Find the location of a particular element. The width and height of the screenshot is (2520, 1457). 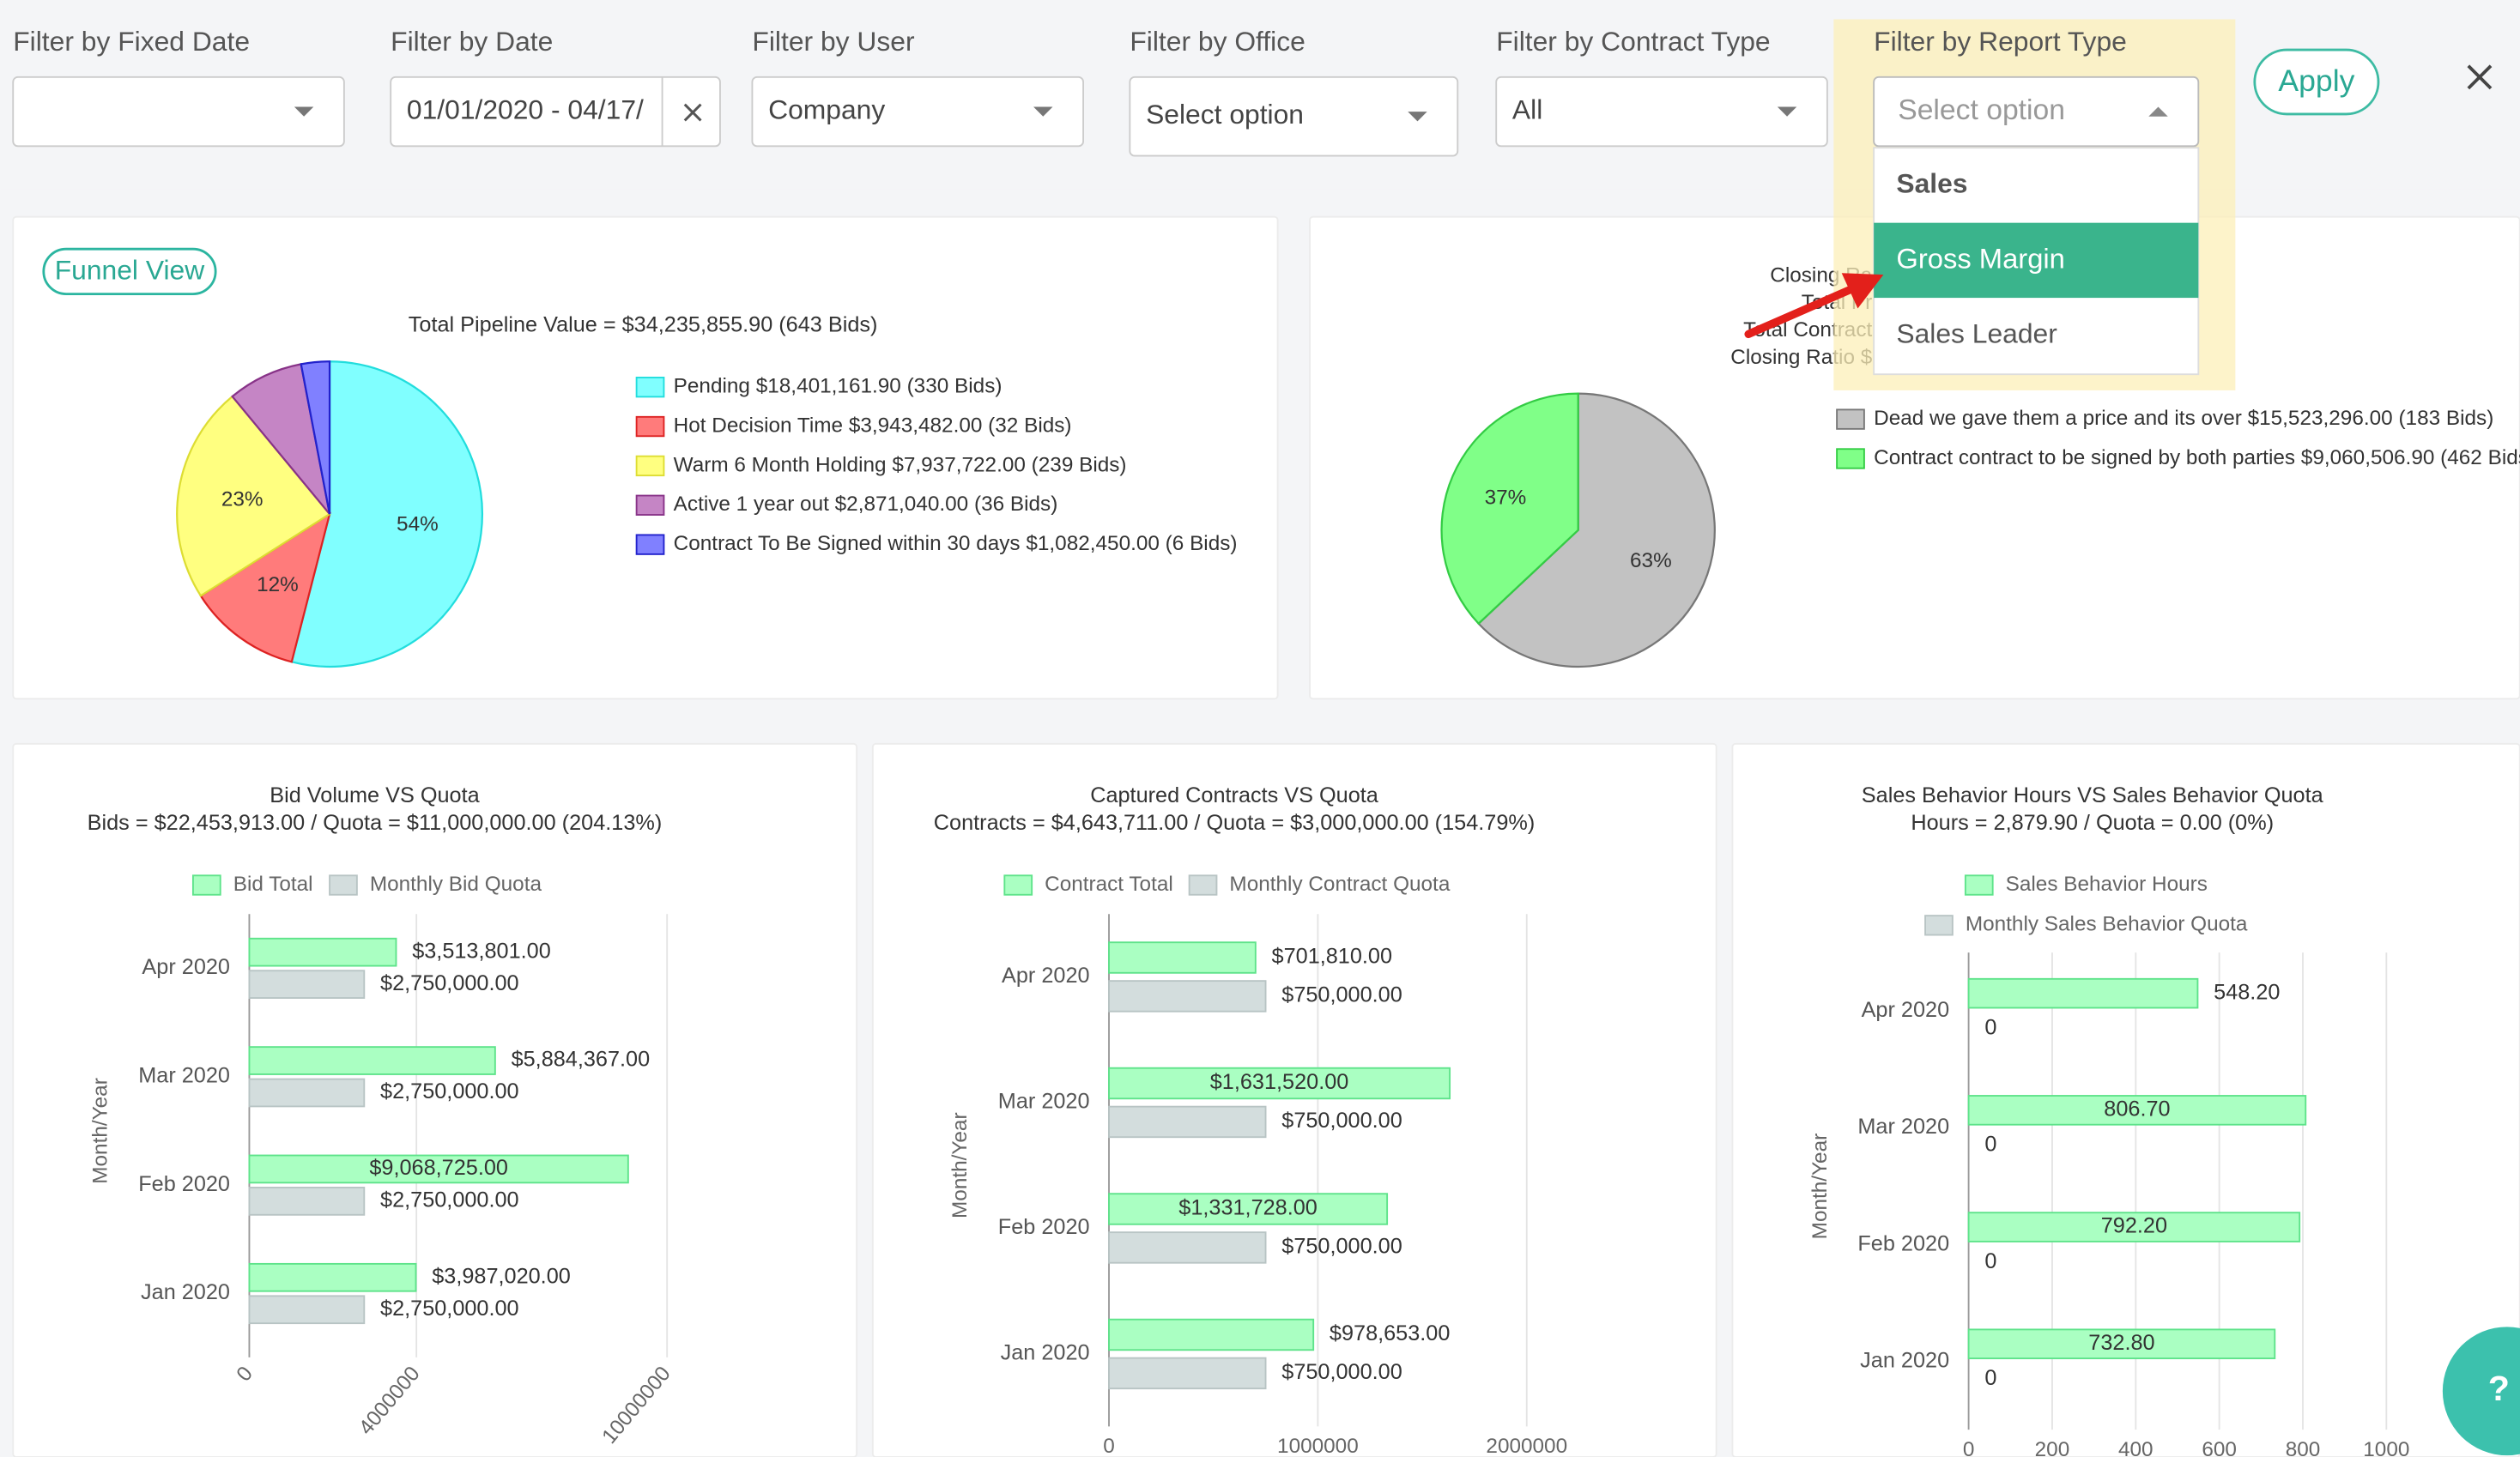

arrow-head is located at coordinates (1863, 291).